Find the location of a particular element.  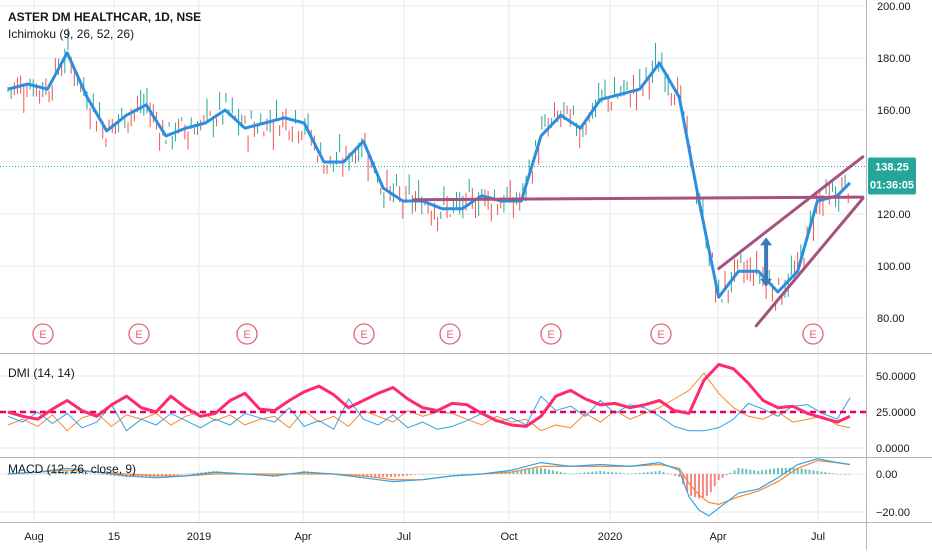

macd-indicator-label: MACD (12, 26, close, 9) is located at coordinates (72, 469).